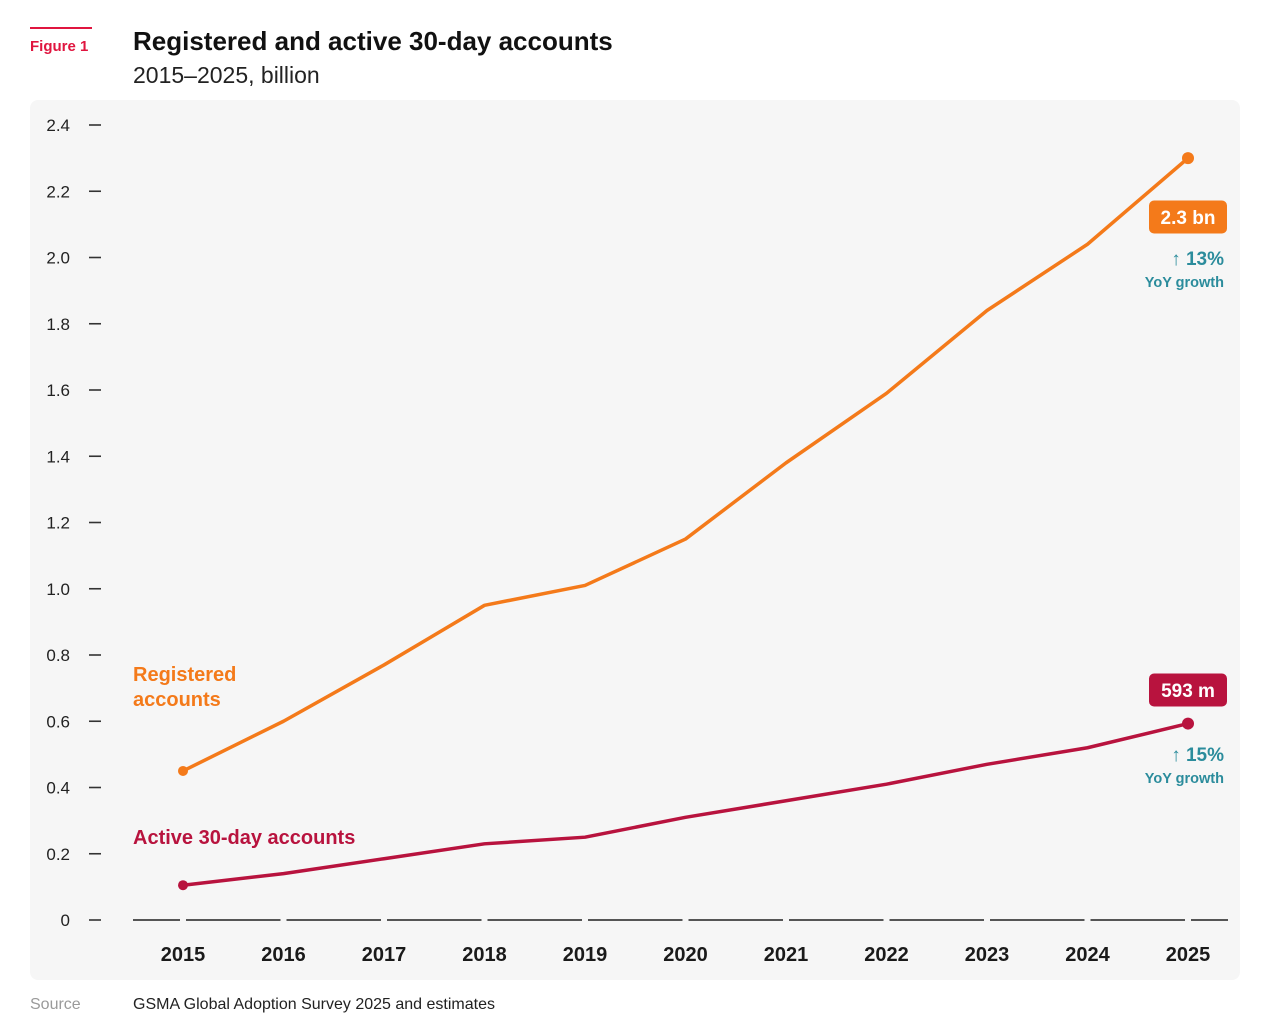 This screenshot has height=1021, width=1280. I want to click on y-tick-label: 1.2, so click(58, 523).